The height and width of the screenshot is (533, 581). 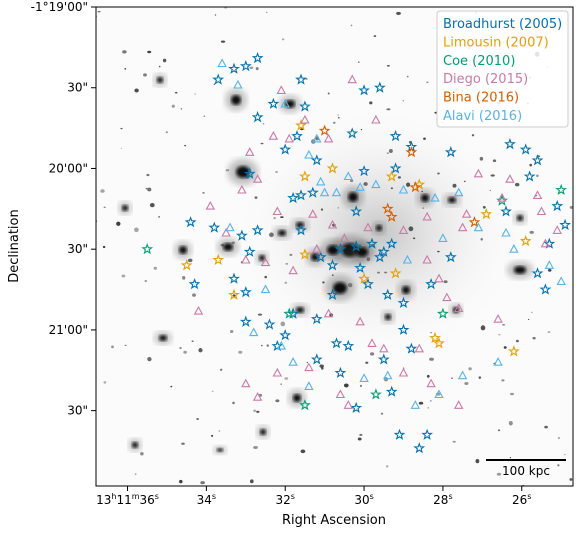 I want to click on y-axis-title: Declination, so click(x=14, y=246).